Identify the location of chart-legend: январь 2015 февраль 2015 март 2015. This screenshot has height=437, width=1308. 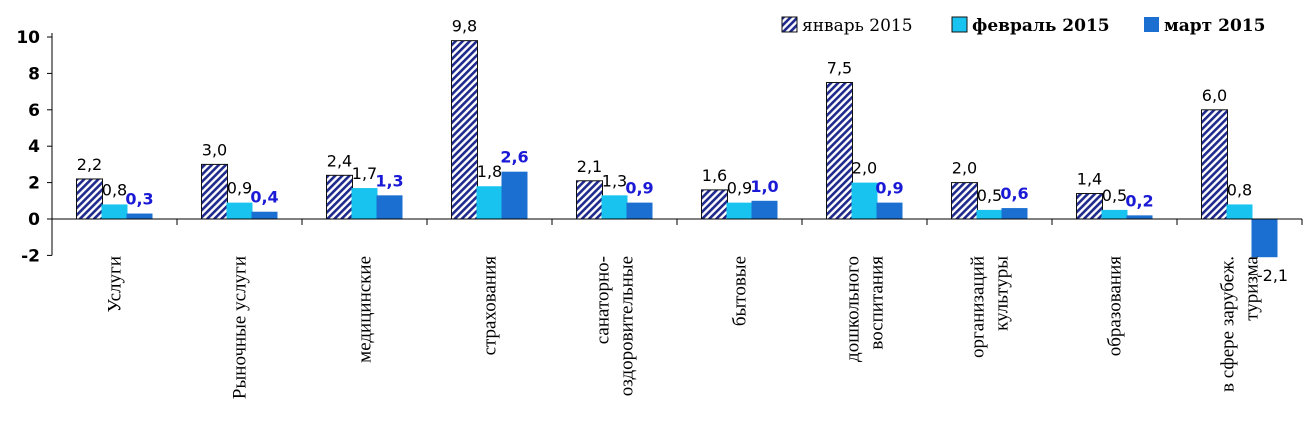
(1023, 26).